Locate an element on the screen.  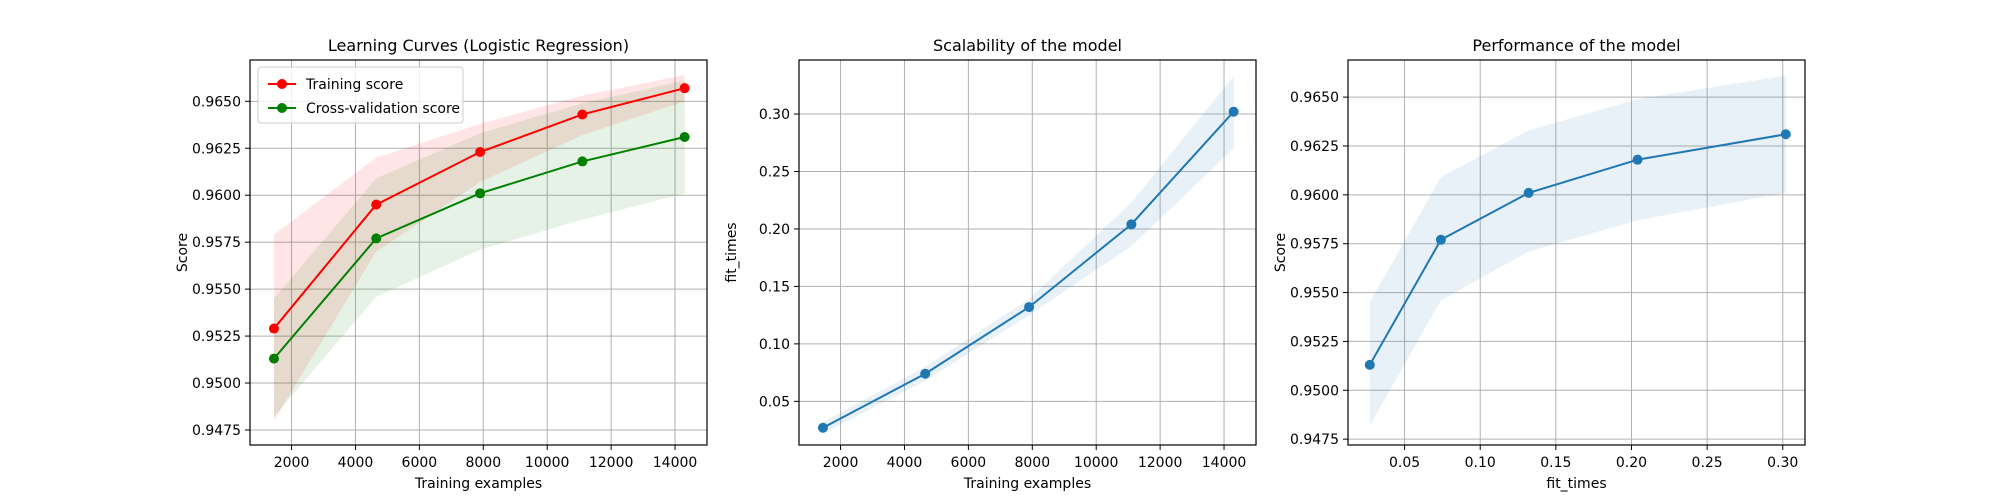
legend-label: Training score is located at coordinates (354, 85).